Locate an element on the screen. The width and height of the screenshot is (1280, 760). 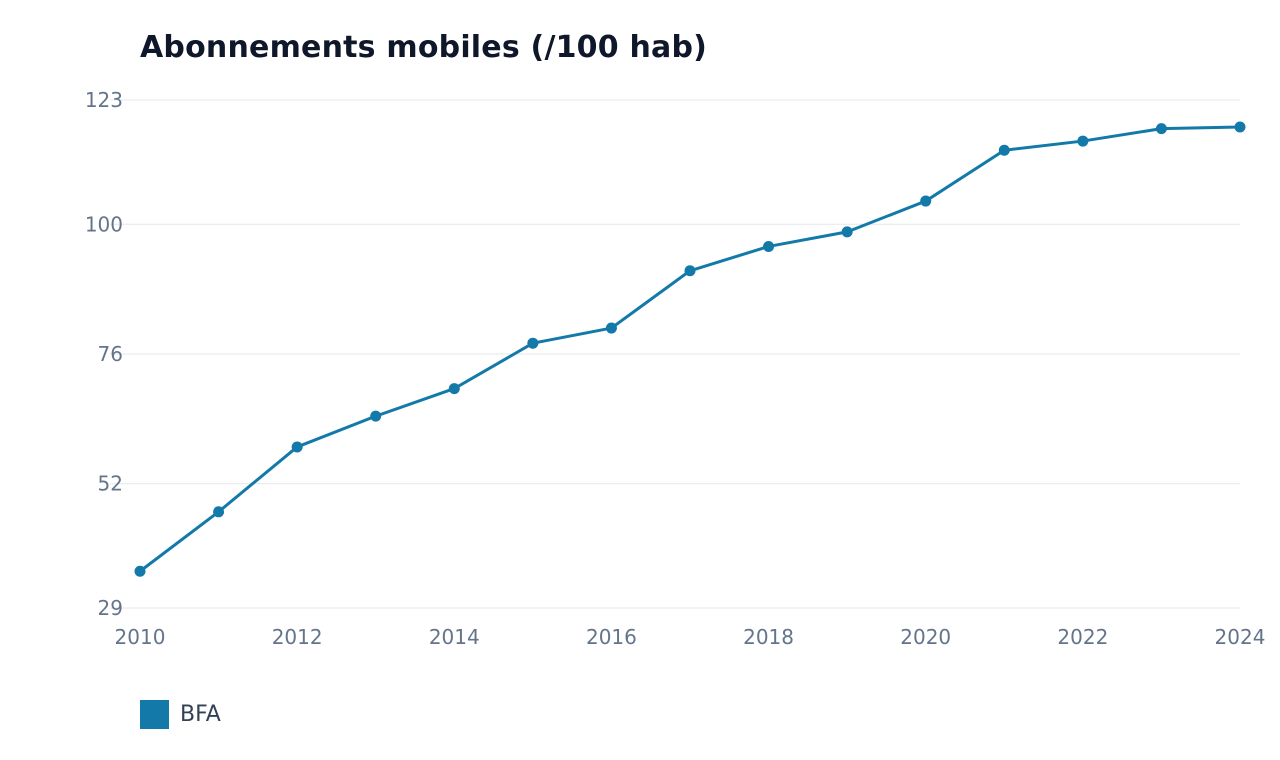
data-point-2023 is located at coordinates (1161, 129).